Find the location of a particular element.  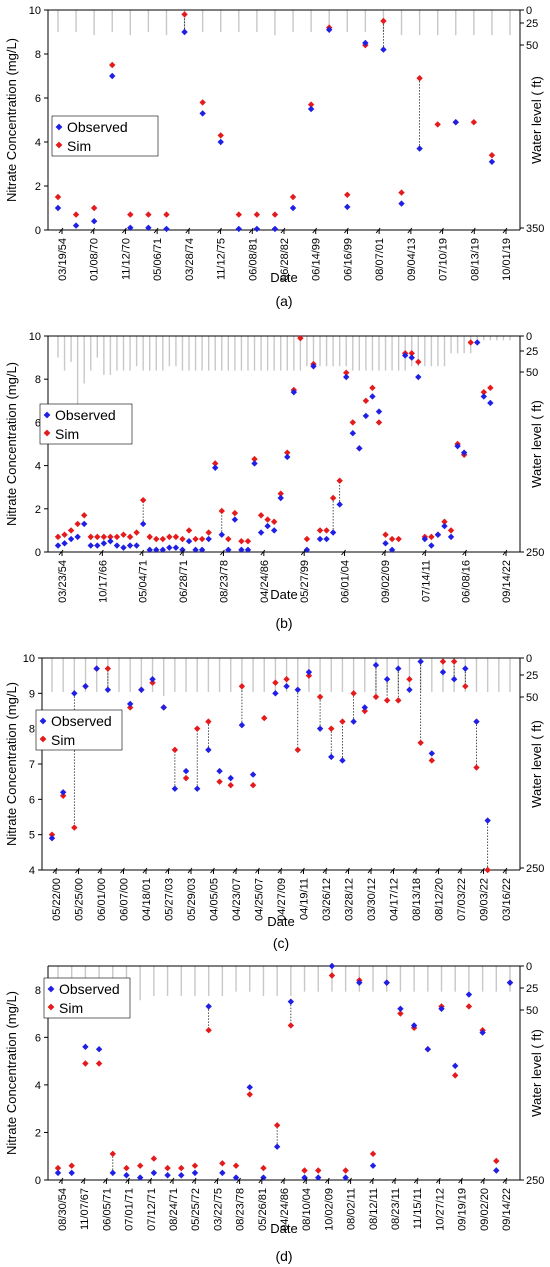

x-tick-label: 06/14/99 is located at coordinates (317, 259).